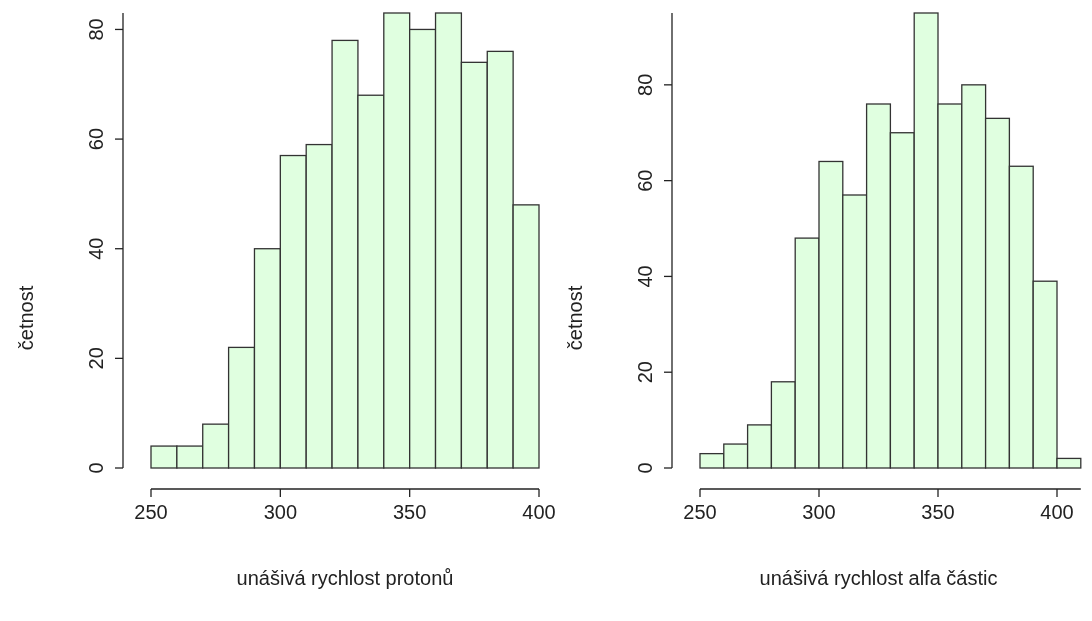 This screenshot has width=1092, height=621. Describe the element at coordinates (878, 578) in the screenshot. I see `x-axis-title: unášivá rychlost alfa částic` at that location.